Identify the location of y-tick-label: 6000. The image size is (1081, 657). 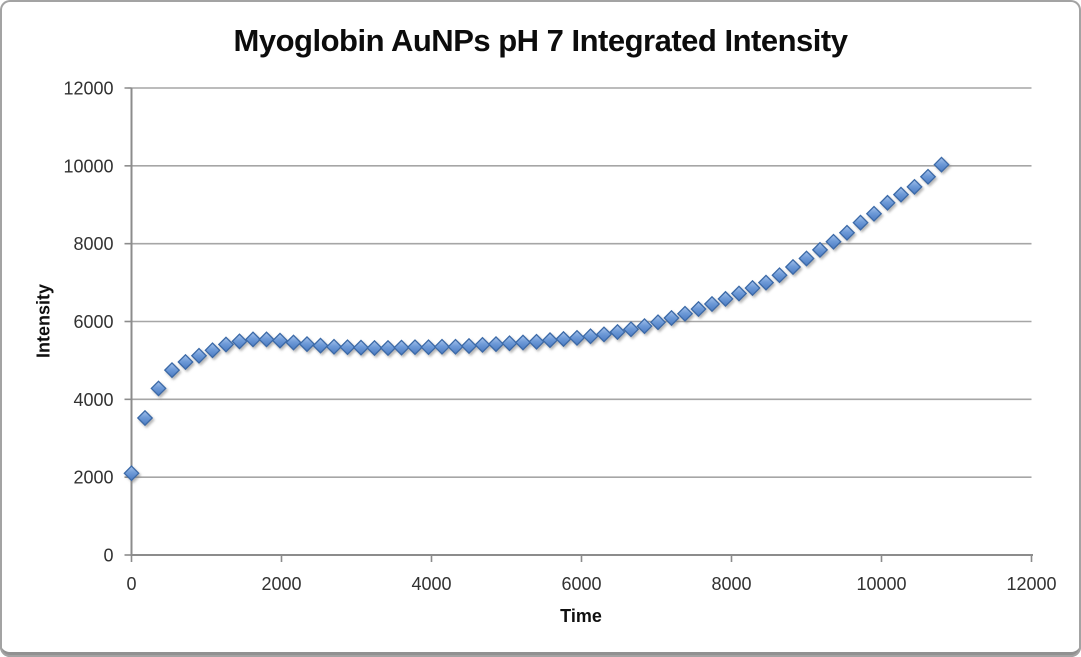
(93, 322).